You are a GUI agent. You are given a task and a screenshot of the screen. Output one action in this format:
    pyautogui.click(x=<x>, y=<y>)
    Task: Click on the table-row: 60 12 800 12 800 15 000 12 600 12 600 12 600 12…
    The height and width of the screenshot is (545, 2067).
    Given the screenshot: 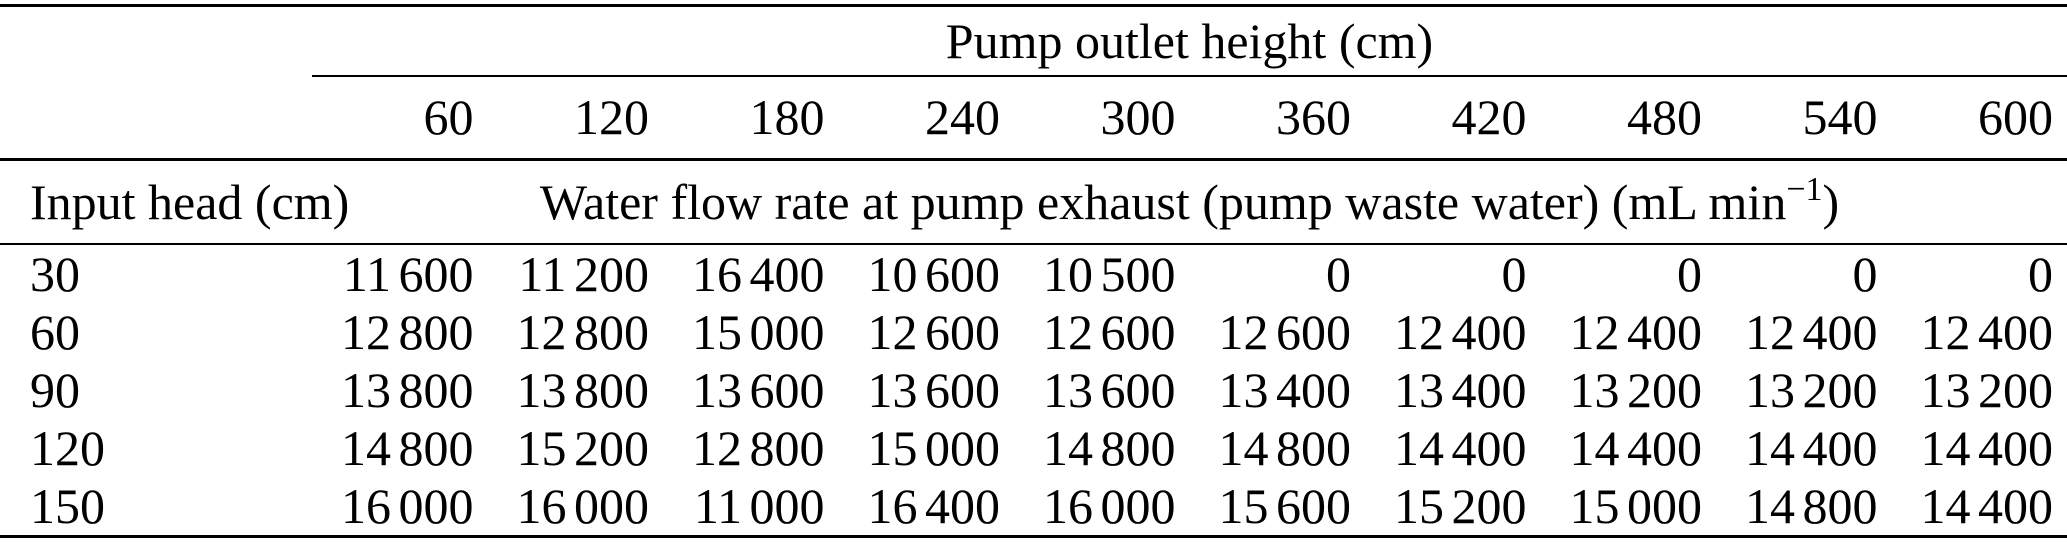 What is the action you would take?
    pyautogui.click(x=1033, y=332)
    